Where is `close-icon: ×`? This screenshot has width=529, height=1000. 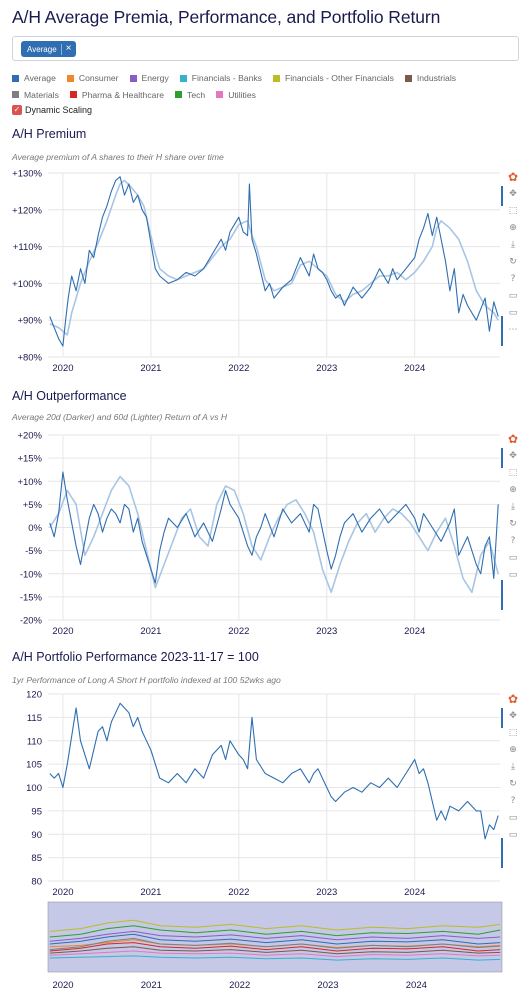
close-icon: × is located at coordinates (68, 48).